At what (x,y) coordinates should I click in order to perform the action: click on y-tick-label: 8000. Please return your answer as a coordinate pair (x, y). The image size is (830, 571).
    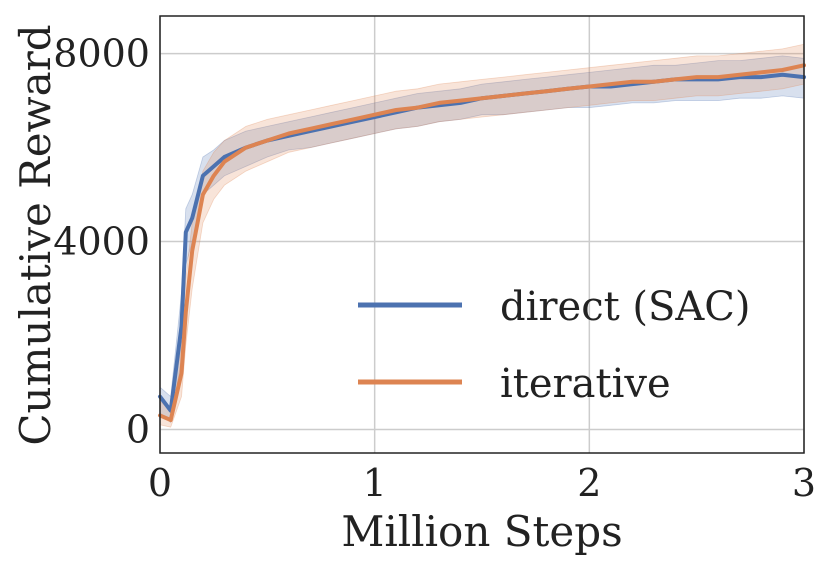
    Looking at the image, I should click on (101, 54).